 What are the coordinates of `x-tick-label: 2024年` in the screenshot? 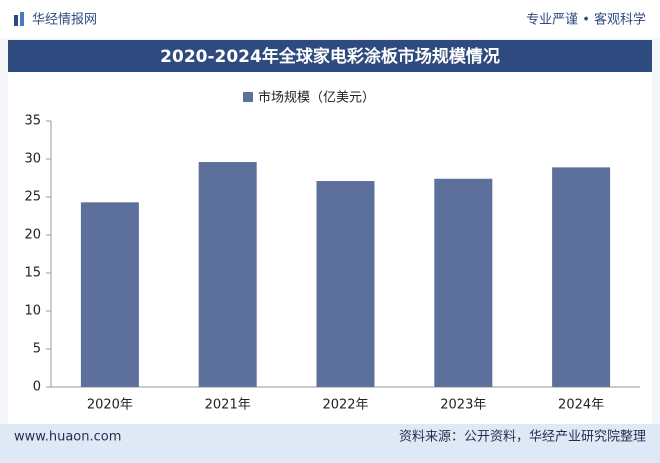 It's located at (581, 405).